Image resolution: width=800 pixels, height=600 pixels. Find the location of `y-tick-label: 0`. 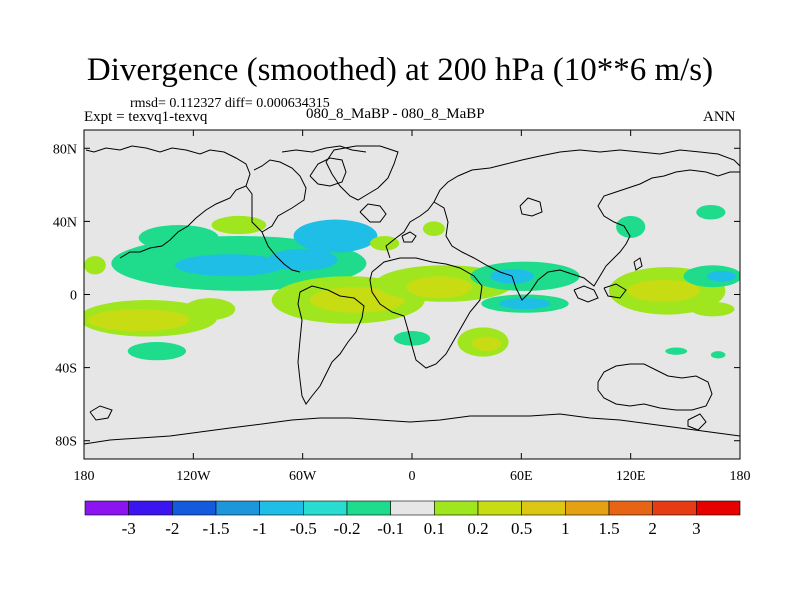

y-tick-label: 0 is located at coordinates (73, 296).